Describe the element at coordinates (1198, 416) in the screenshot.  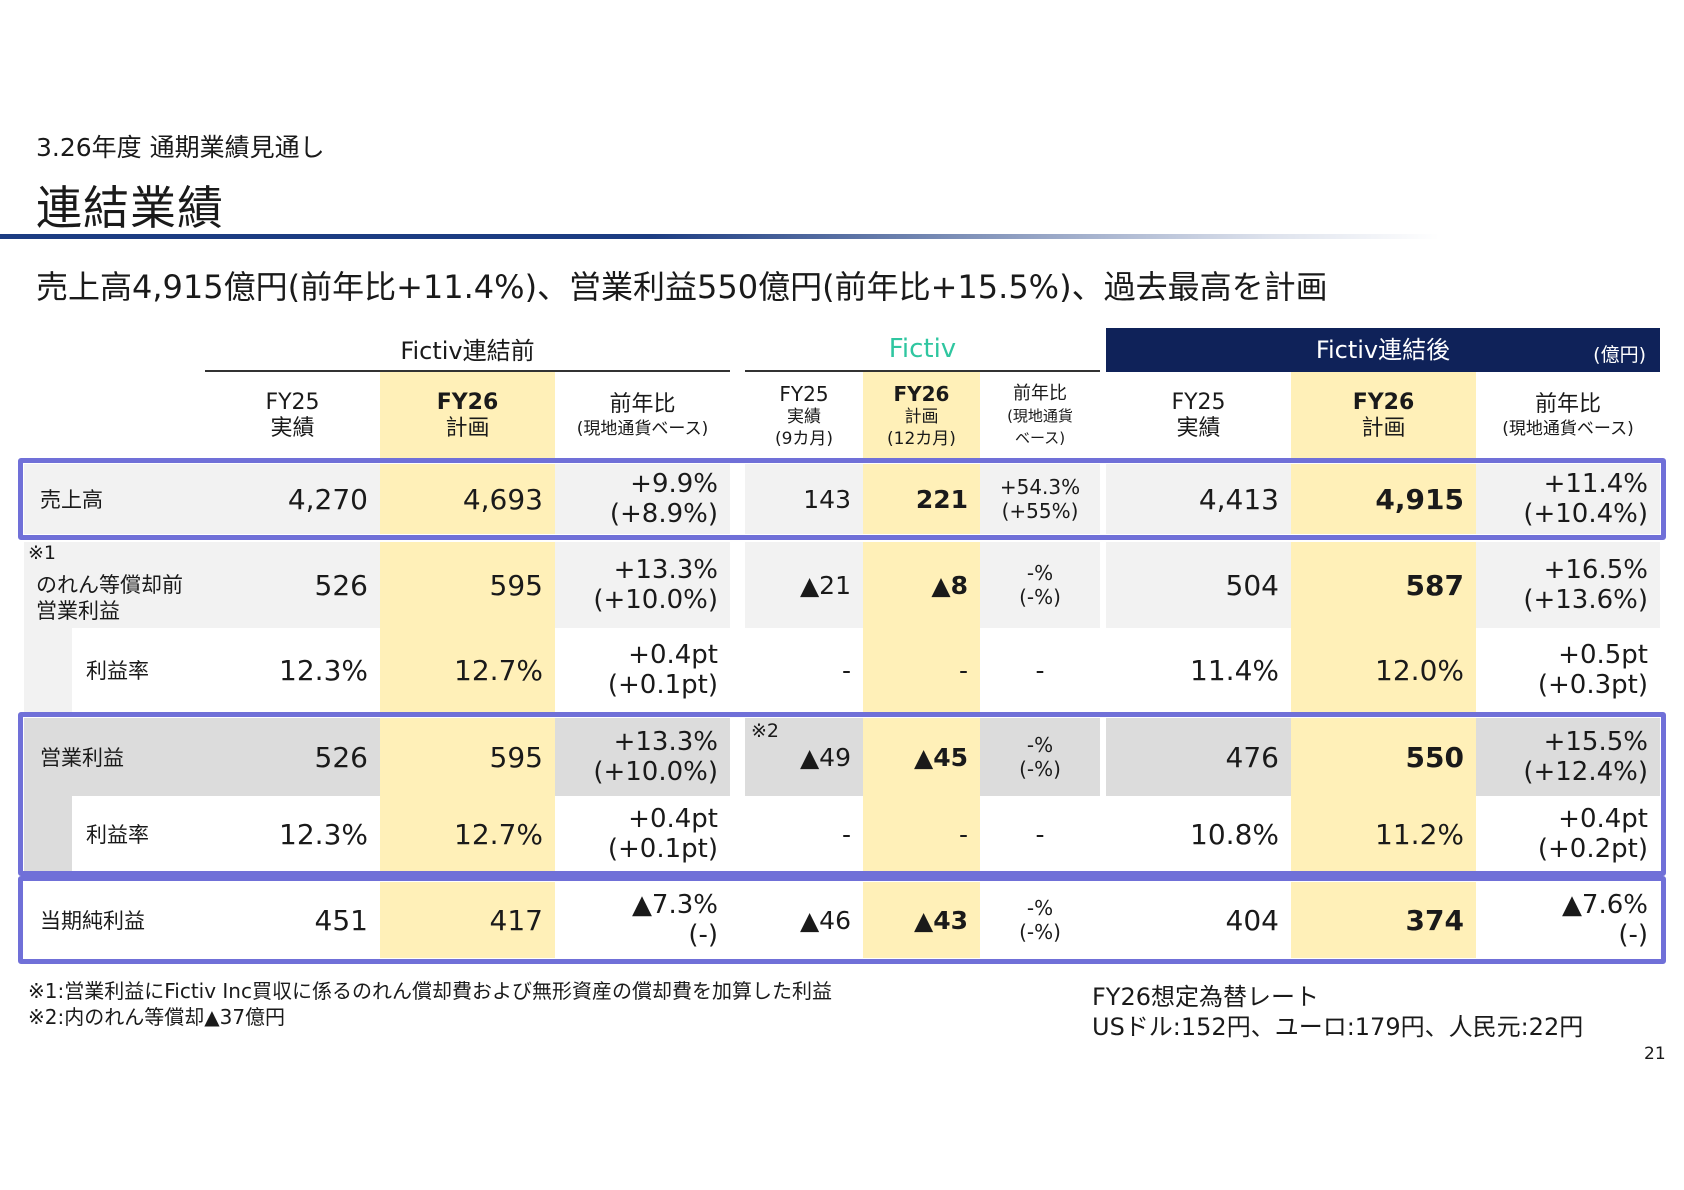
I see `header-after-fy25: FY25 実績` at that location.